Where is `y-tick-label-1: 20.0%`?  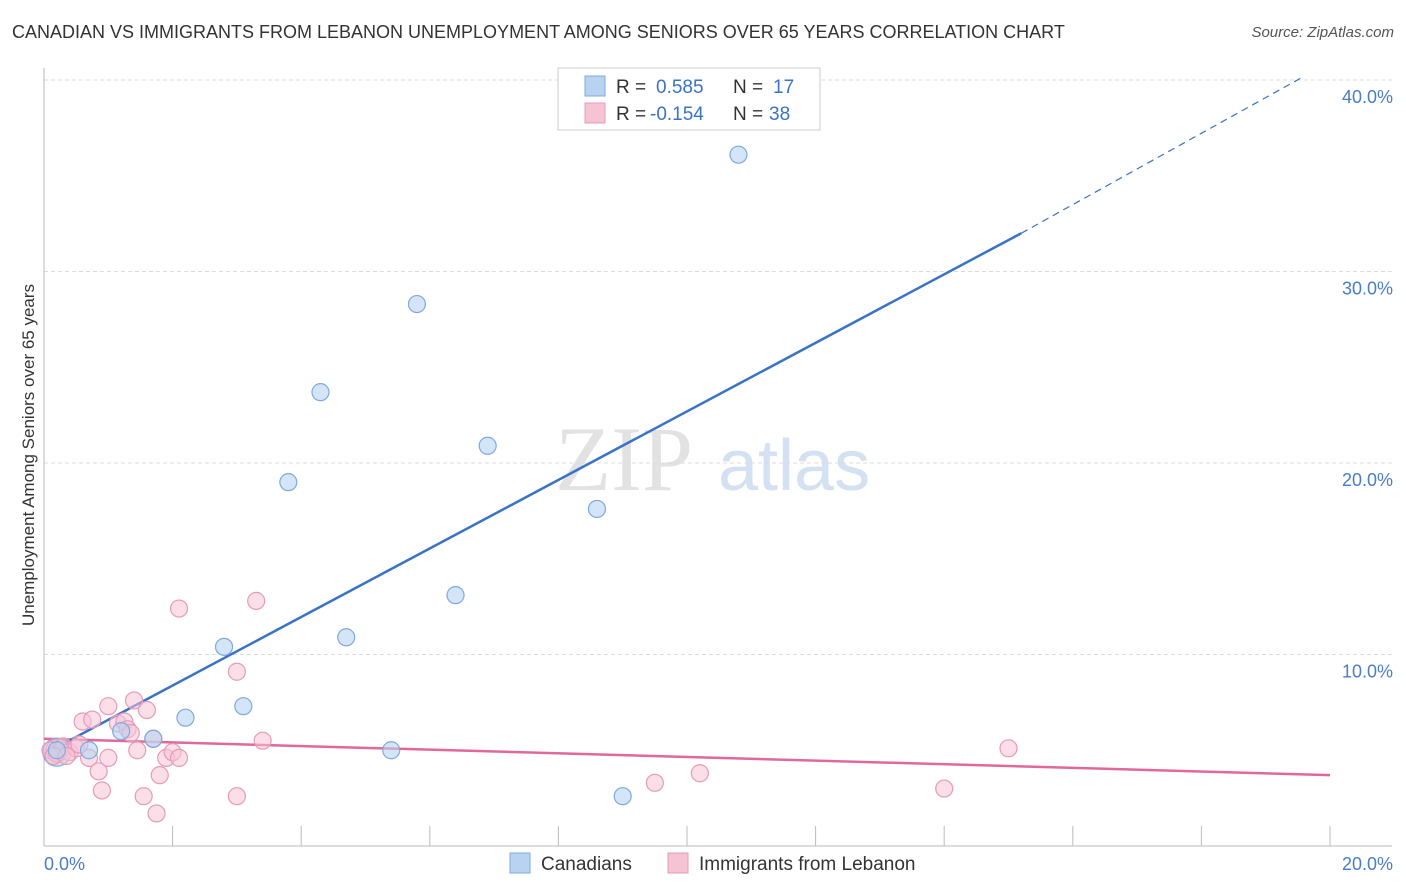
y-tick-label-1: 20.0% is located at coordinates (1367, 480).